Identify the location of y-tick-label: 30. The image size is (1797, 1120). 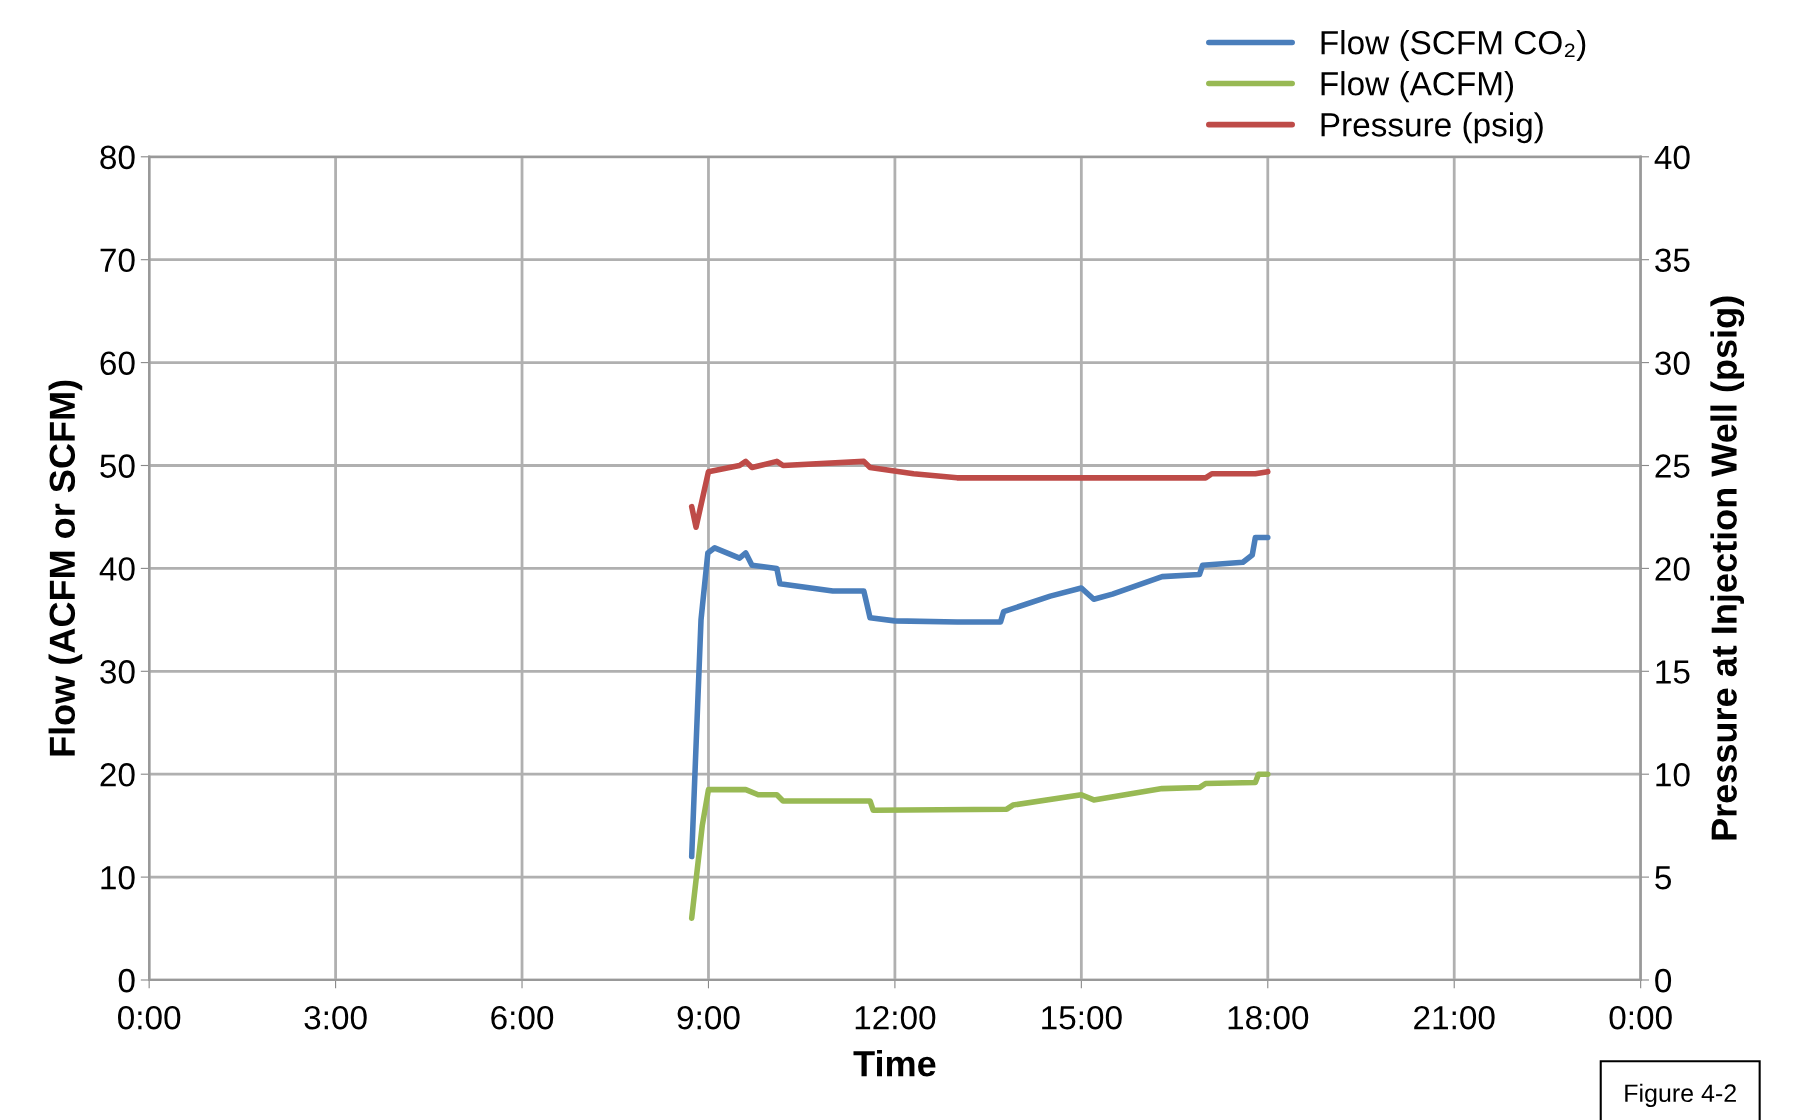
(117, 672).